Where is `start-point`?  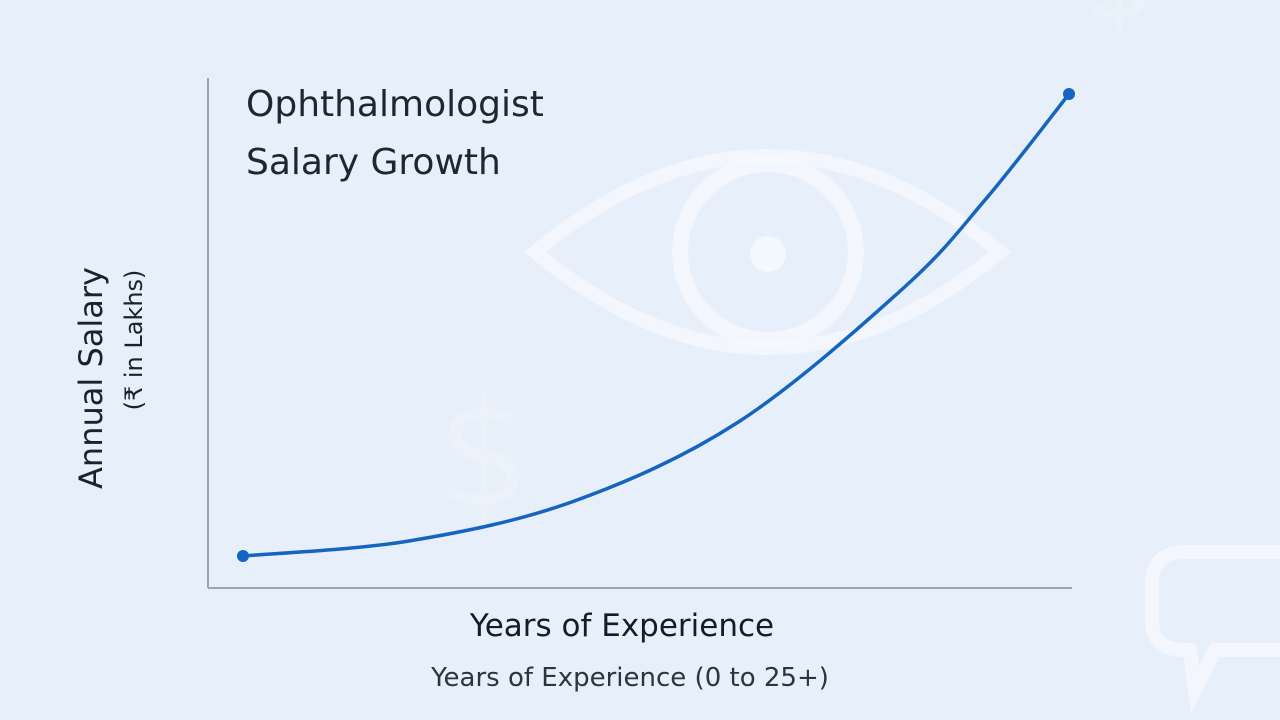
start-point is located at coordinates (243, 556).